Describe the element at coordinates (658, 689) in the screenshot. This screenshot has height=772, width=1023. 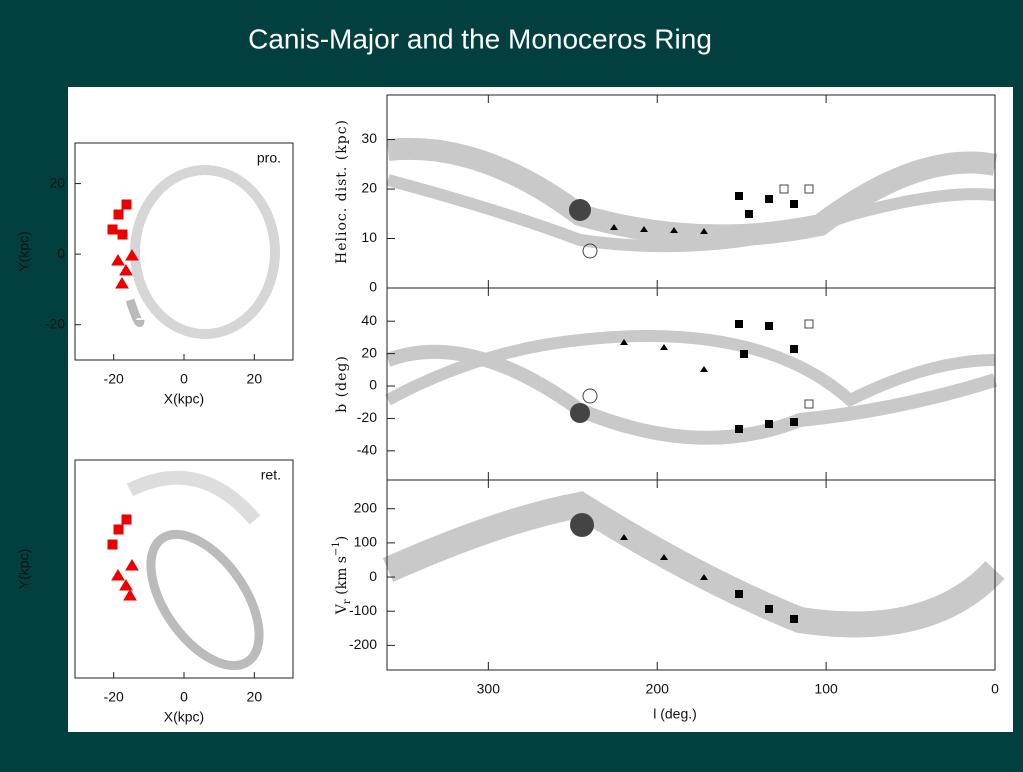
I see `x-tick-label: 200` at that location.